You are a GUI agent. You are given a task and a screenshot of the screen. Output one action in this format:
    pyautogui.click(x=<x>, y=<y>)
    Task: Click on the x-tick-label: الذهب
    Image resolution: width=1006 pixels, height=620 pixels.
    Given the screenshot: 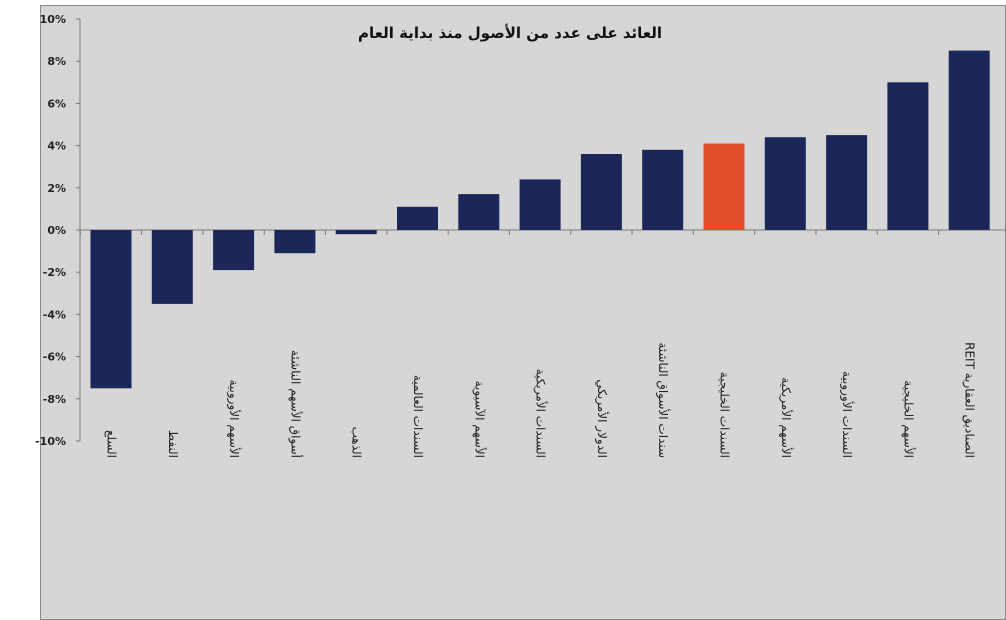 What is the action you would take?
    pyautogui.click(x=357, y=442)
    